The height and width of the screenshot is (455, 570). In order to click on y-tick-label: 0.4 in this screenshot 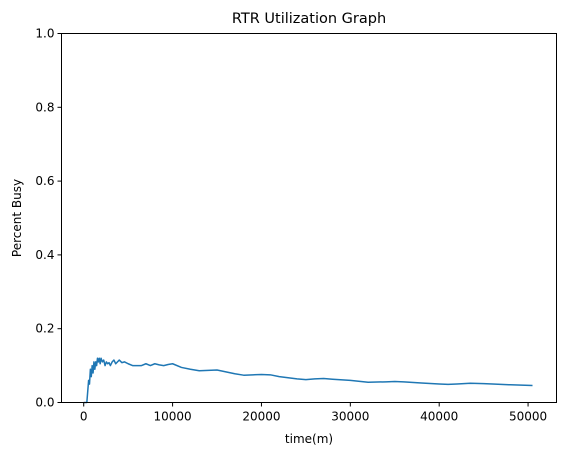, I will do `click(44, 255)`.